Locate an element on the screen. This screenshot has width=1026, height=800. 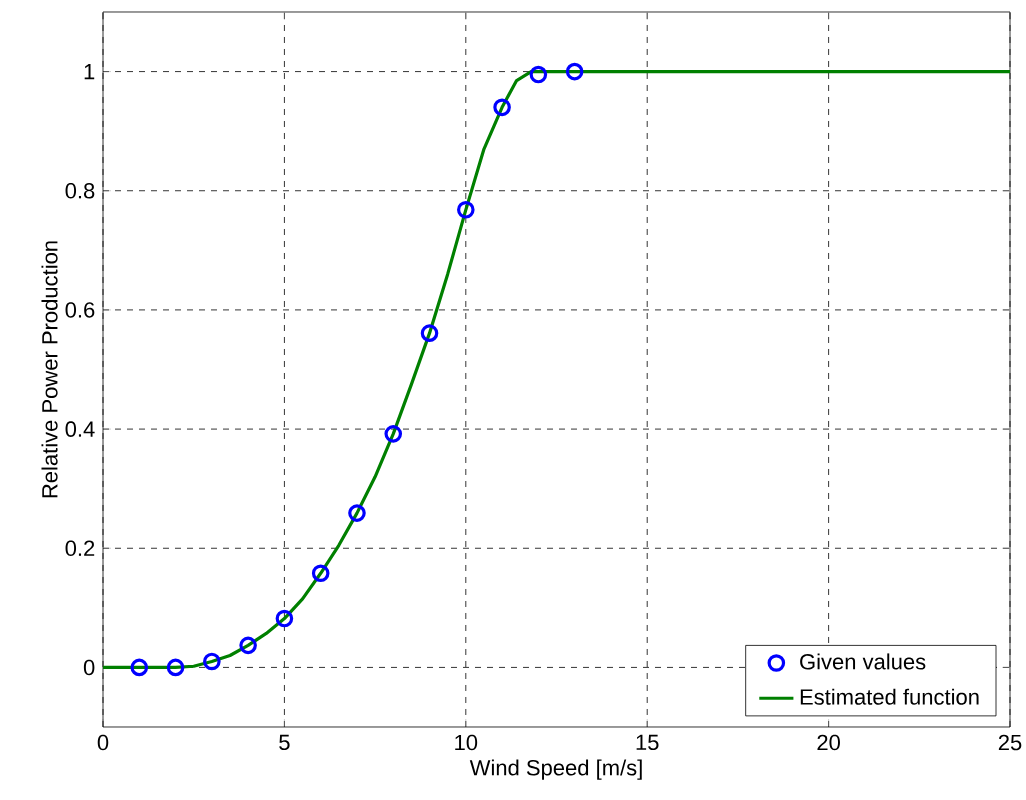
y-axis-title: Relative Power Production is located at coordinates (49, 369).